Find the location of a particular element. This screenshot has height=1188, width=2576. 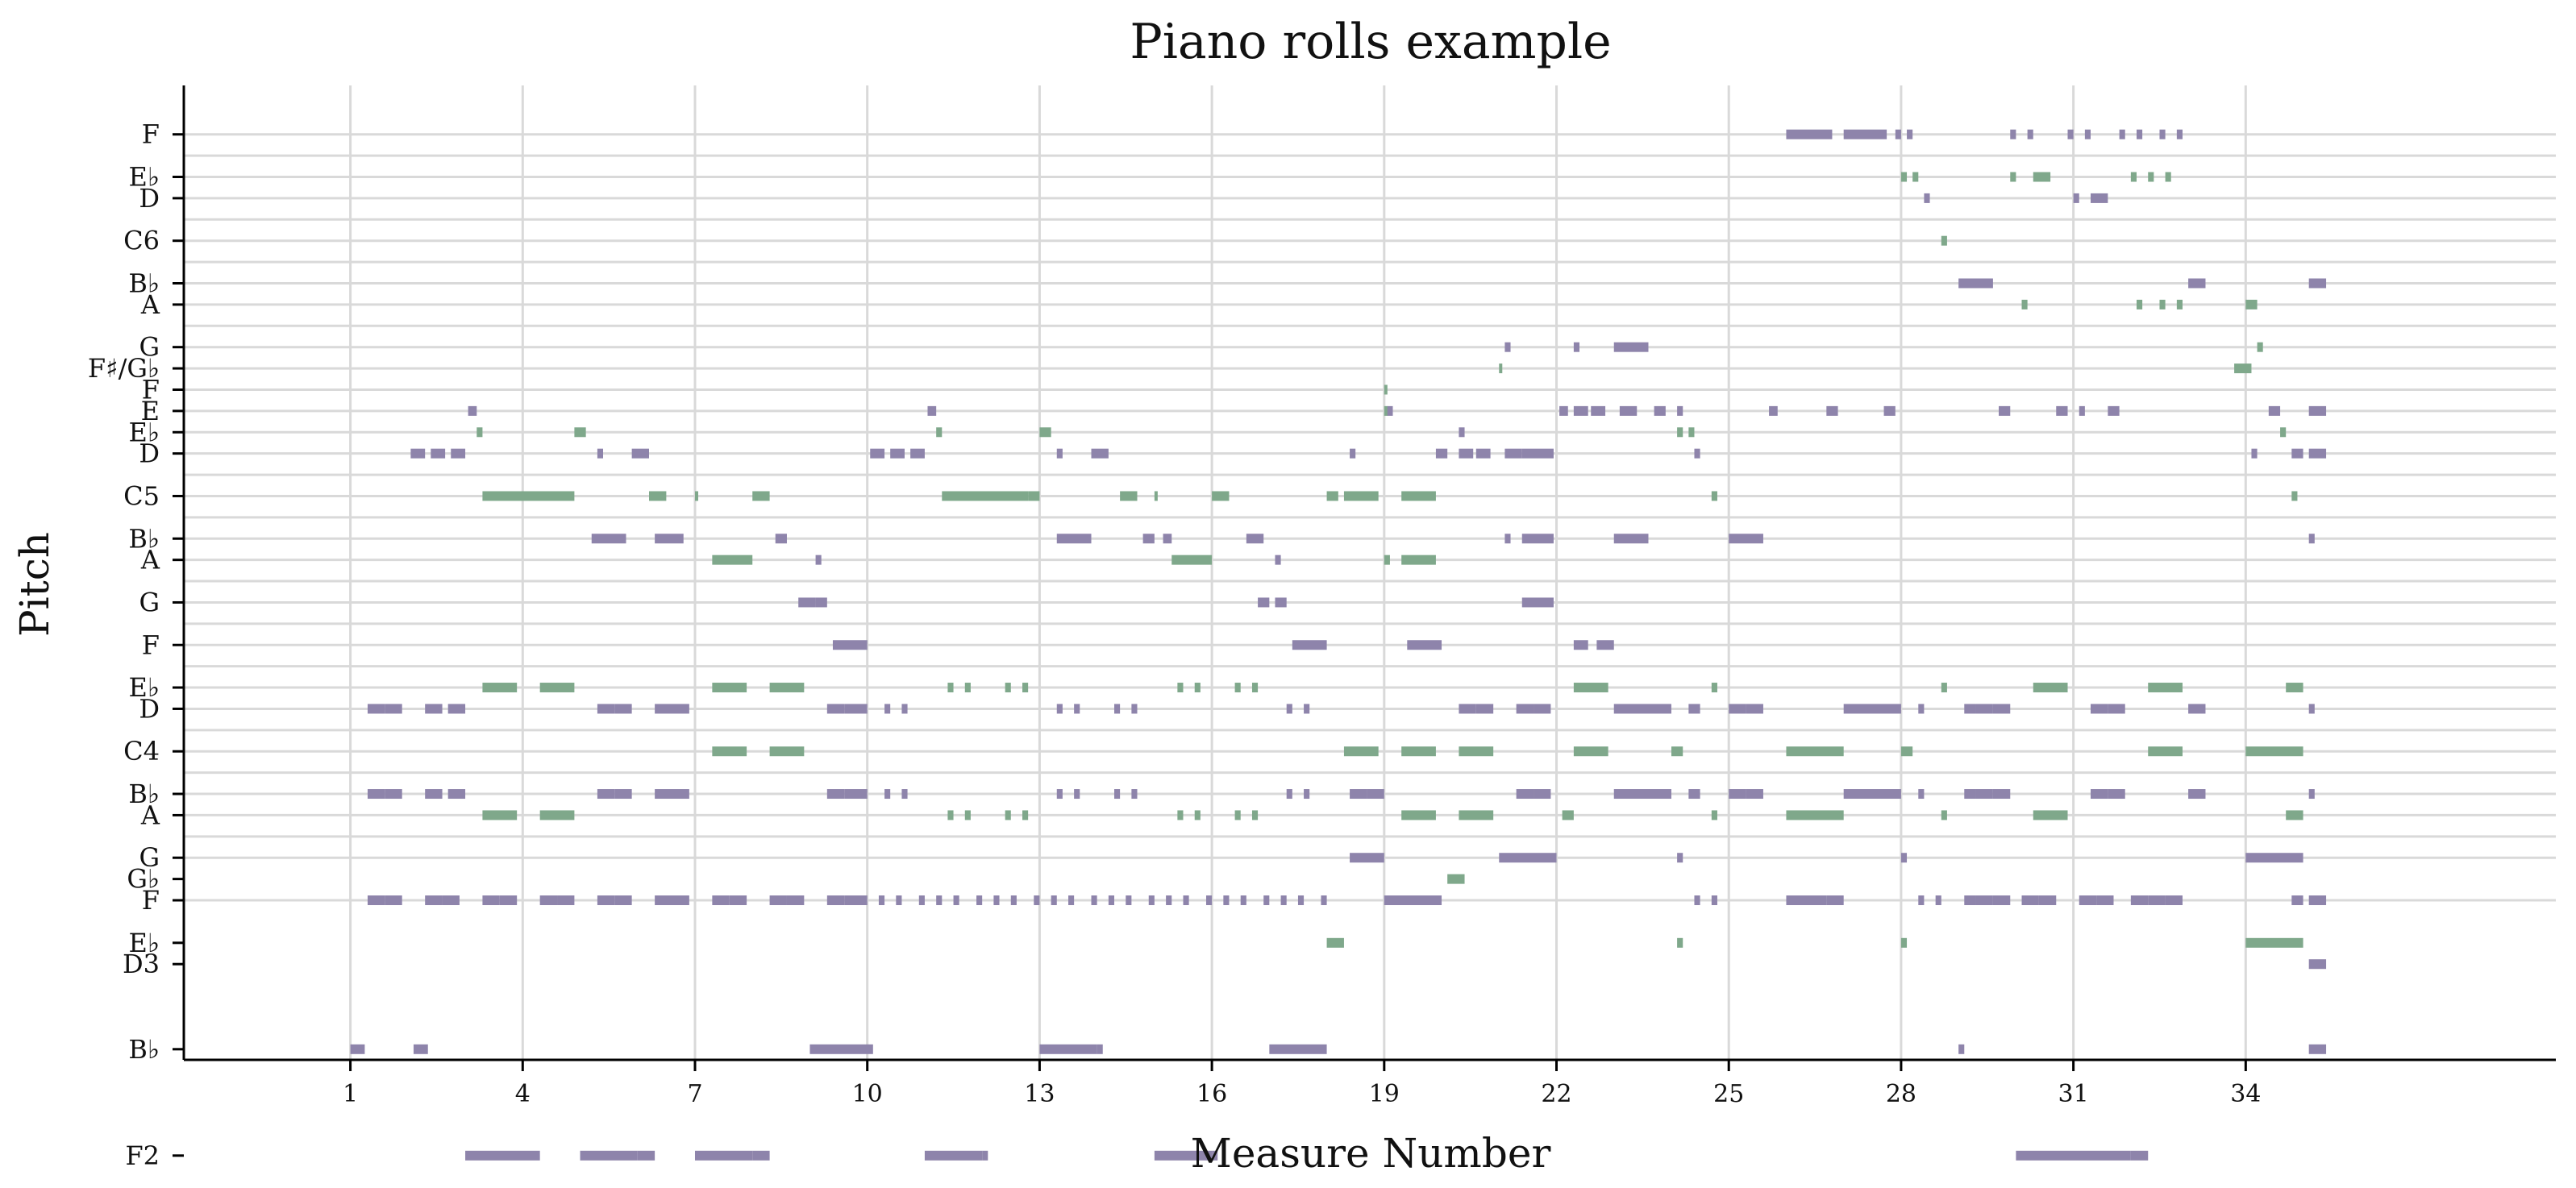

pitch-label: G is located at coordinates (149, 347).